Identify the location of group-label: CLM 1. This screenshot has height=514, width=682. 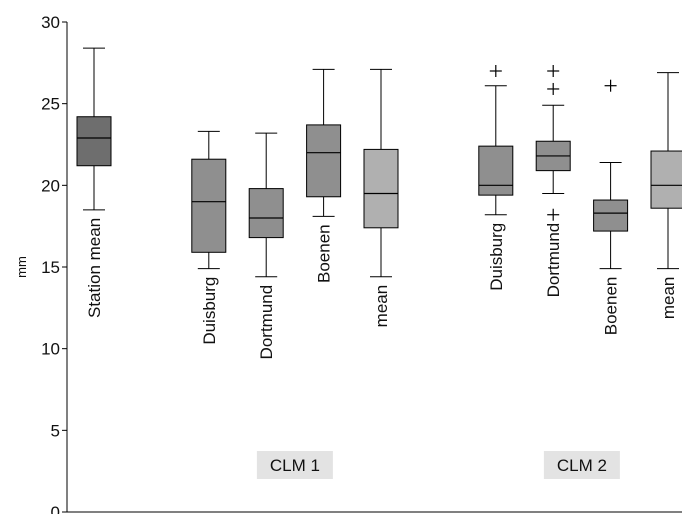
(295, 465).